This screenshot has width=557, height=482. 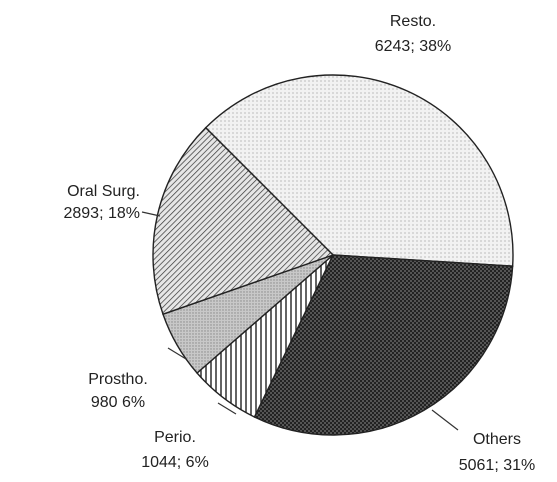 What do you see at coordinates (175, 437) in the screenshot?
I see `slice-label: Perio.` at bounding box center [175, 437].